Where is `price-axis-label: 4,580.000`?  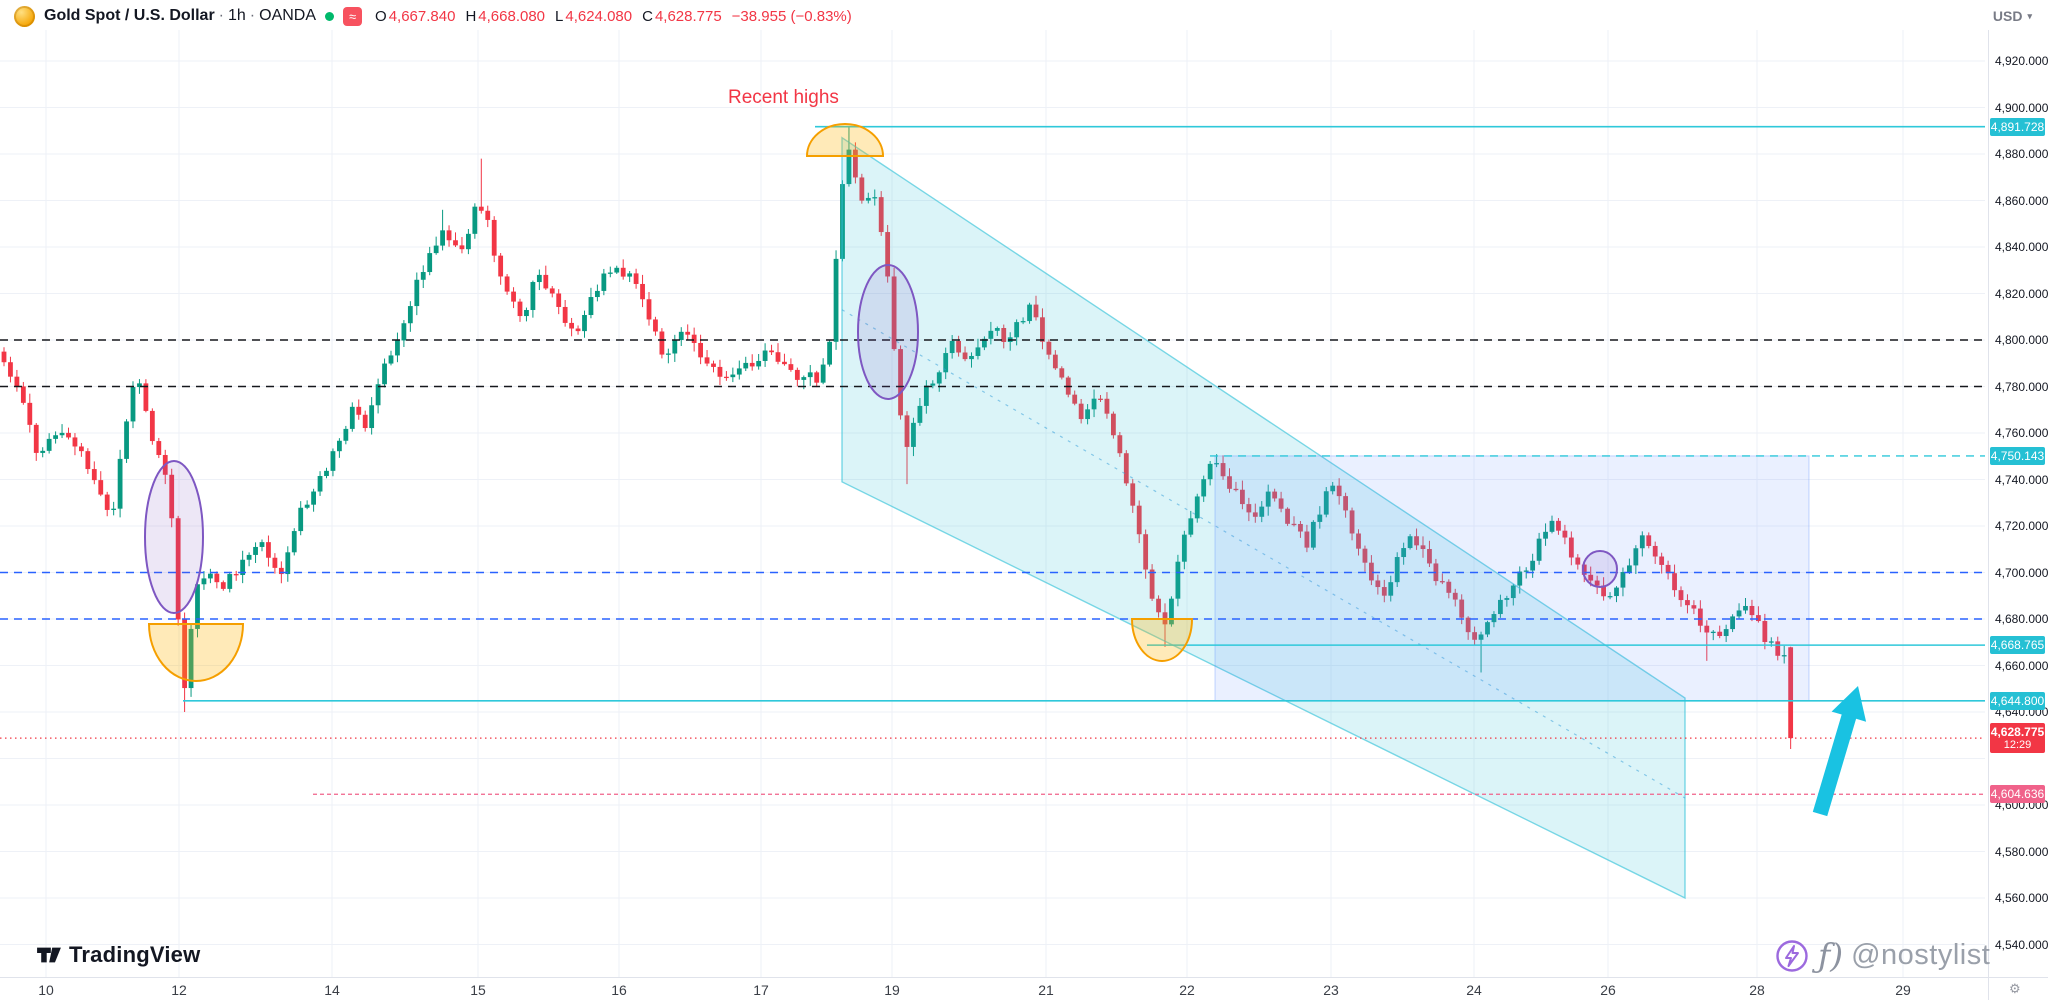
price-axis-label: 4,580.000 is located at coordinates (2021, 851).